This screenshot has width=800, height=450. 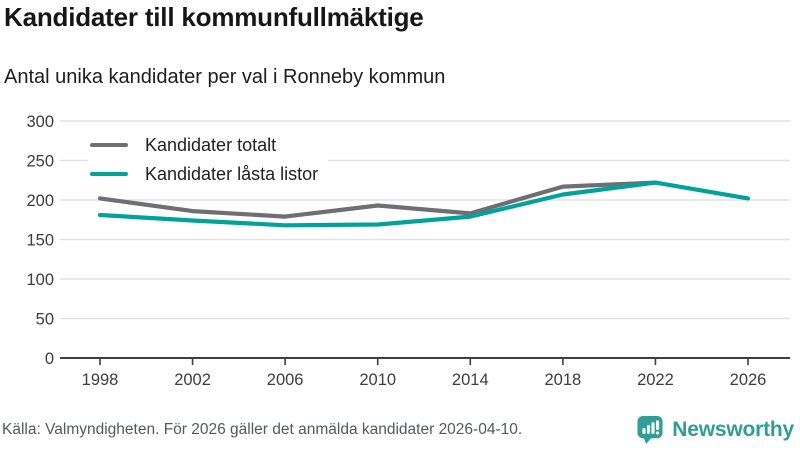 I want to click on x-tick-label: 1998, so click(x=100, y=380).